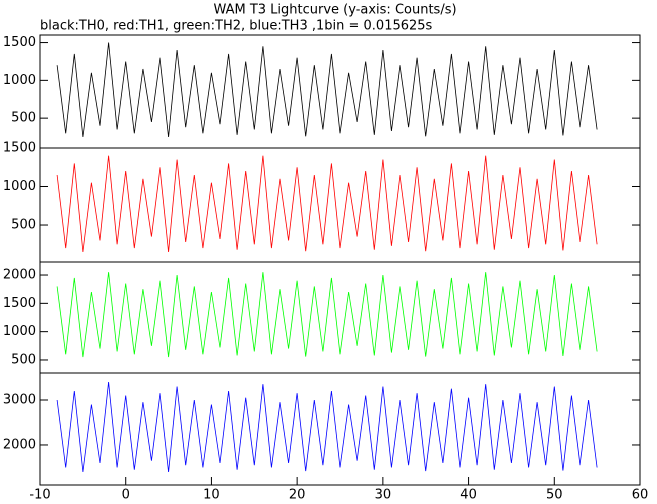 The width and height of the screenshot is (657, 504). I want to click on lightcurve, so click(327, 315).